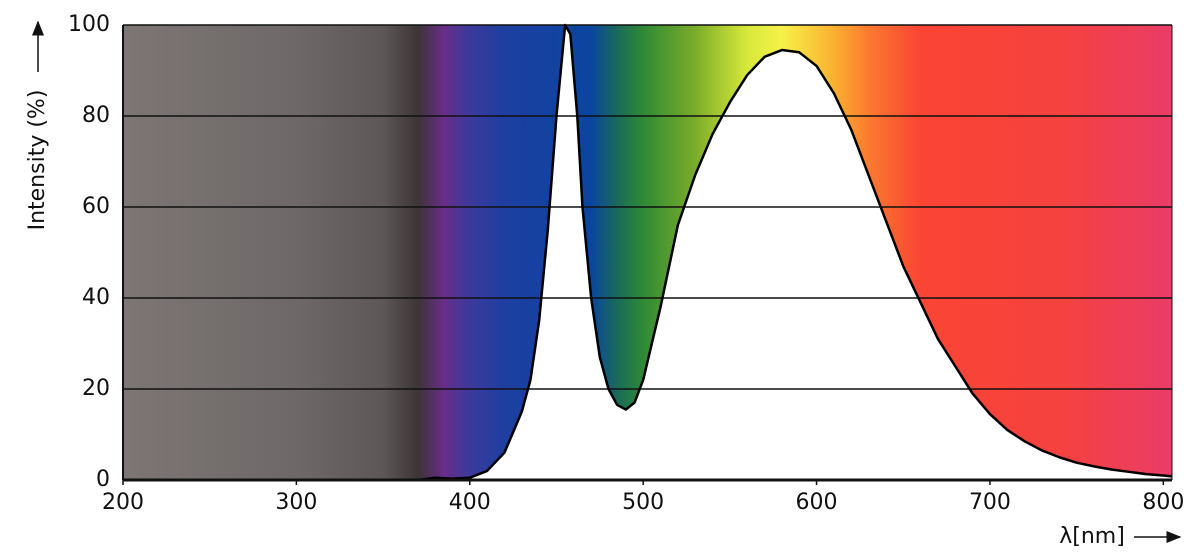 This screenshot has width=1200, height=558. What do you see at coordinates (990, 502) in the screenshot?
I see `x-tick-label: 700` at bounding box center [990, 502].